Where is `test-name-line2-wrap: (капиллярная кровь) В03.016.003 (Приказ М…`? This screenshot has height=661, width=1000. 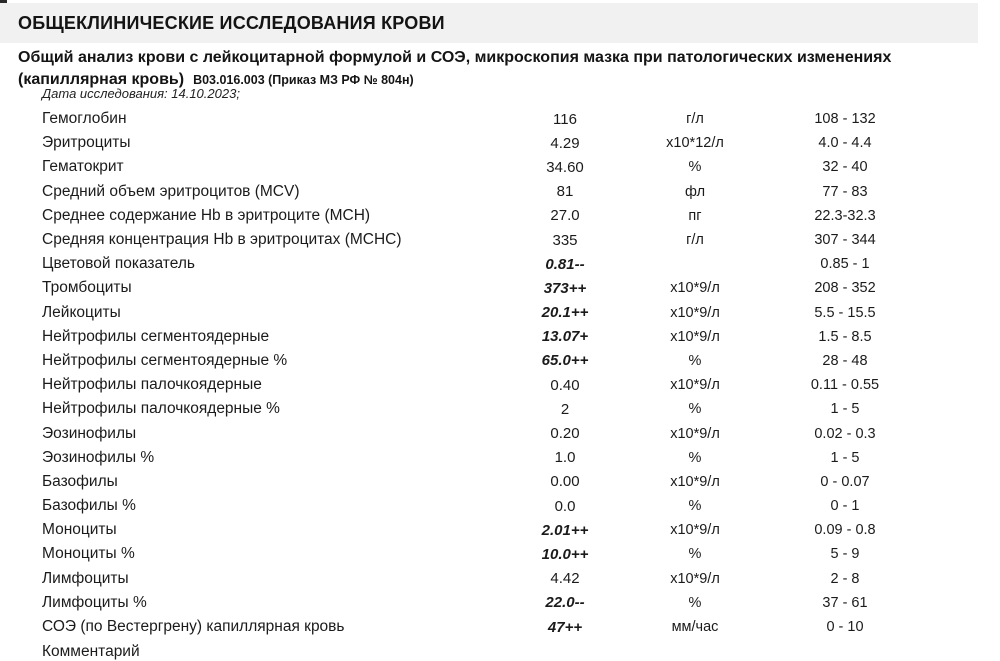 test-name-line2-wrap: (капиллярная кровь) В03.016.003 (Приказ М… is located at coordinates (503, 80).